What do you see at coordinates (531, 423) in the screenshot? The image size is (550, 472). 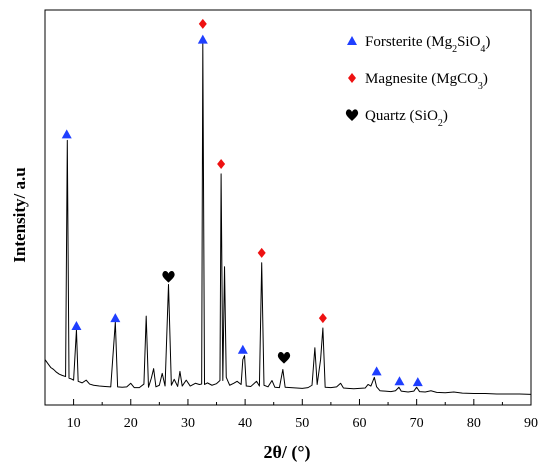 I see `x-tick-label: 90` at bounding box center [531, 423].